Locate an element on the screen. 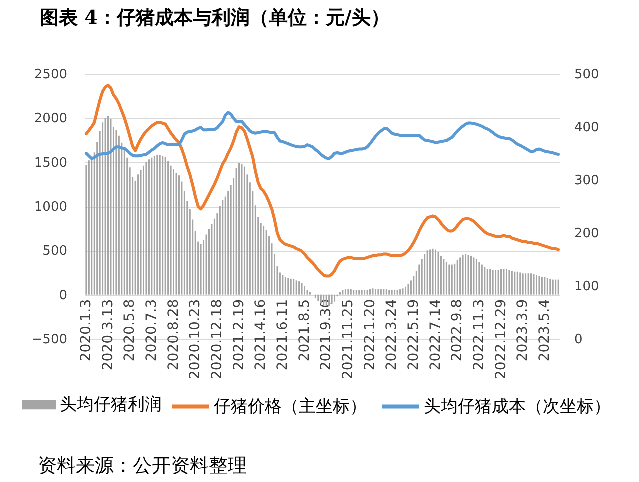  x-tick-label: 2023.3.9 is located at coordinates (523, 330).